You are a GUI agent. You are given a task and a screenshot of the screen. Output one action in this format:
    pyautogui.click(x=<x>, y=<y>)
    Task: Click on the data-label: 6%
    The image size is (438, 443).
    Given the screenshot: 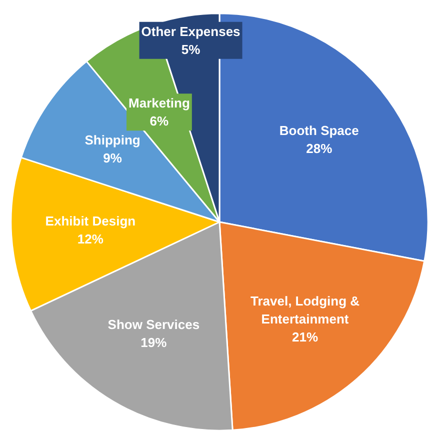 What is the action you would take?
    pyautogui.click(x=160, y=121)
    